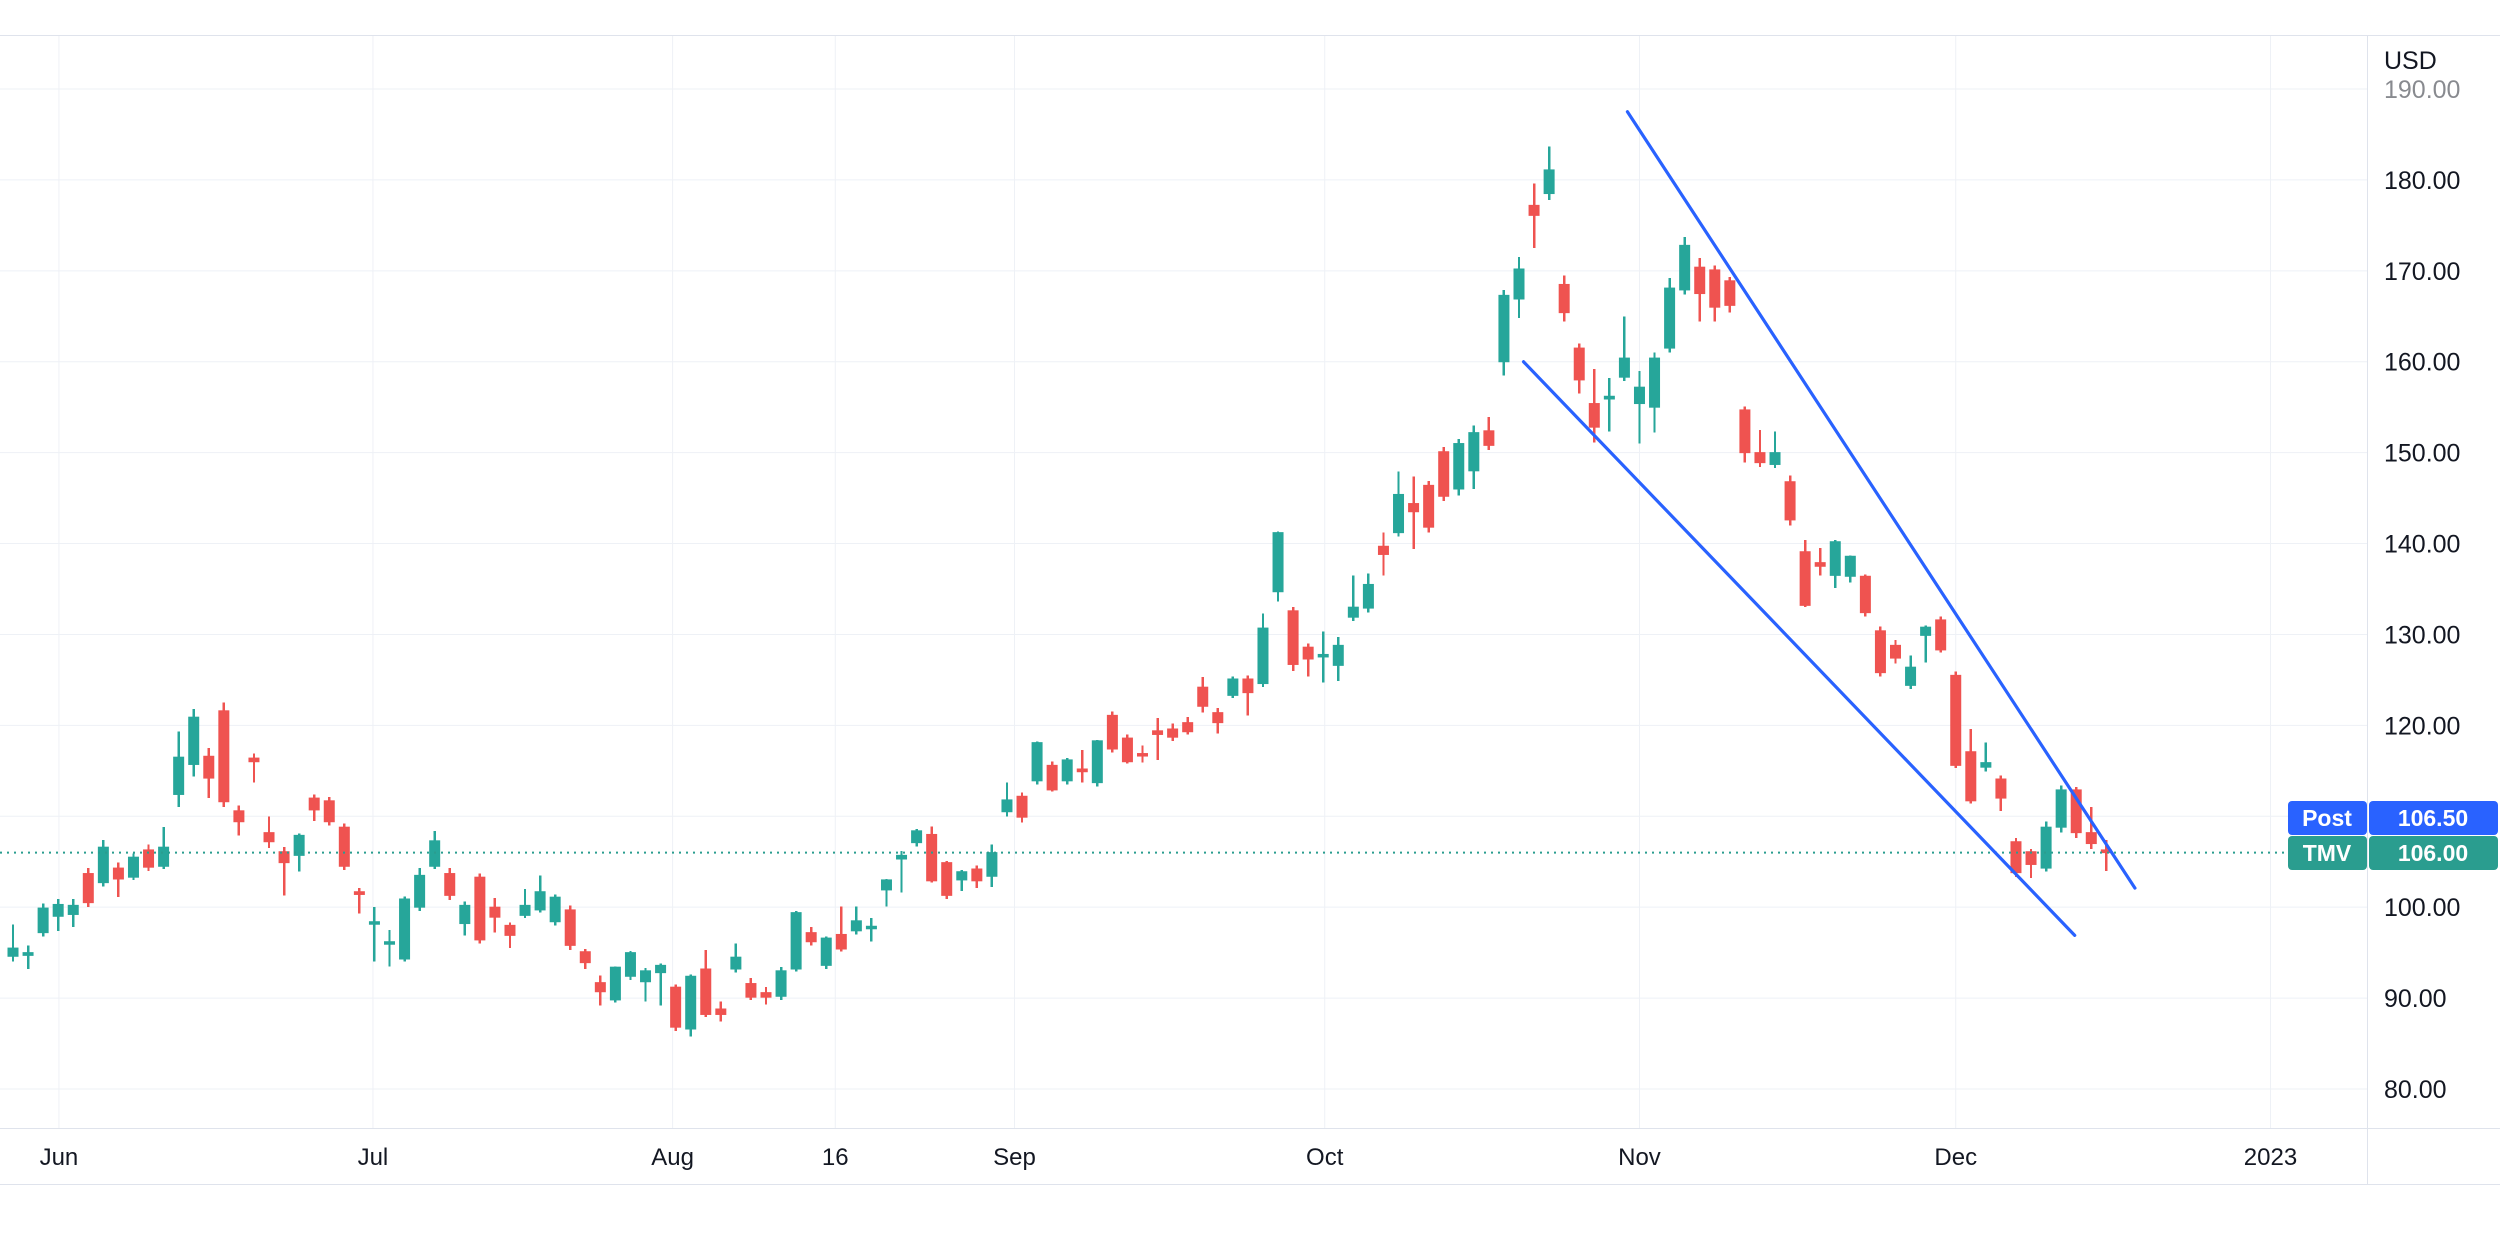 The height and width of the screenshot is (1236, 2500). I want to click on post-market-price-badge: Post 106.50, so click(2393, 818).